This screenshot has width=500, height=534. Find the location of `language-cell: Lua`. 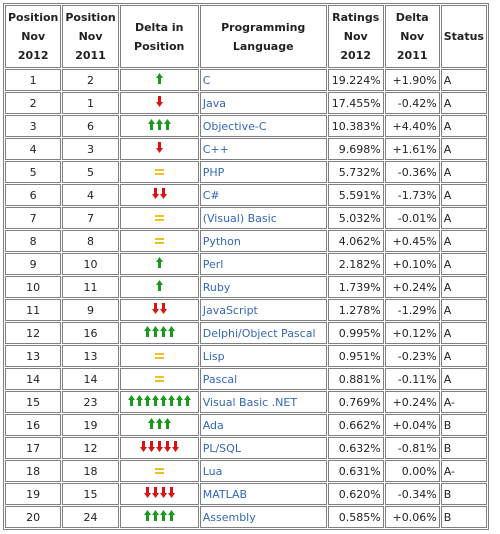

language-cell: Lua is located at coordinates (263, 471).